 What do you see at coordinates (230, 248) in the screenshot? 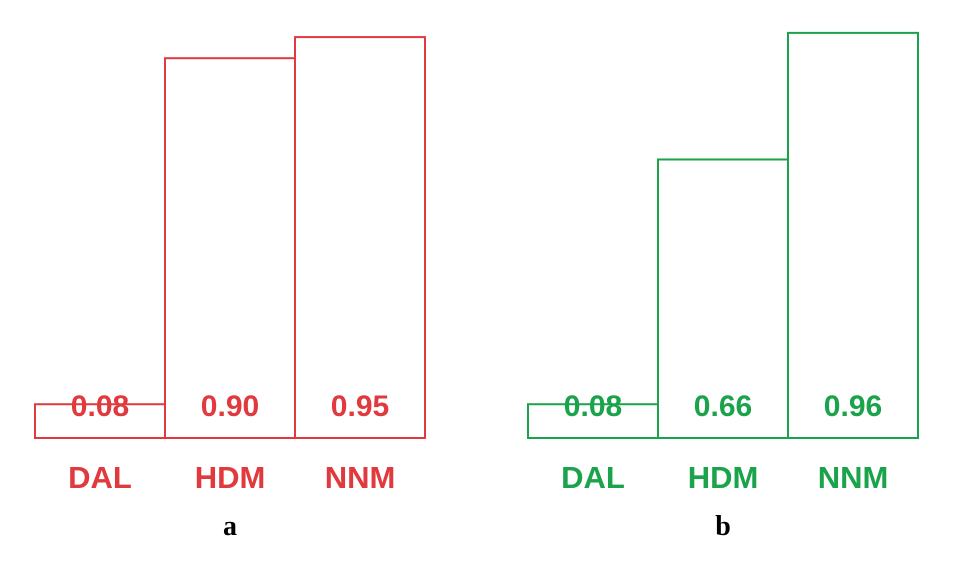
I see `bar-a-hdm` at bounding box center [230, 248].